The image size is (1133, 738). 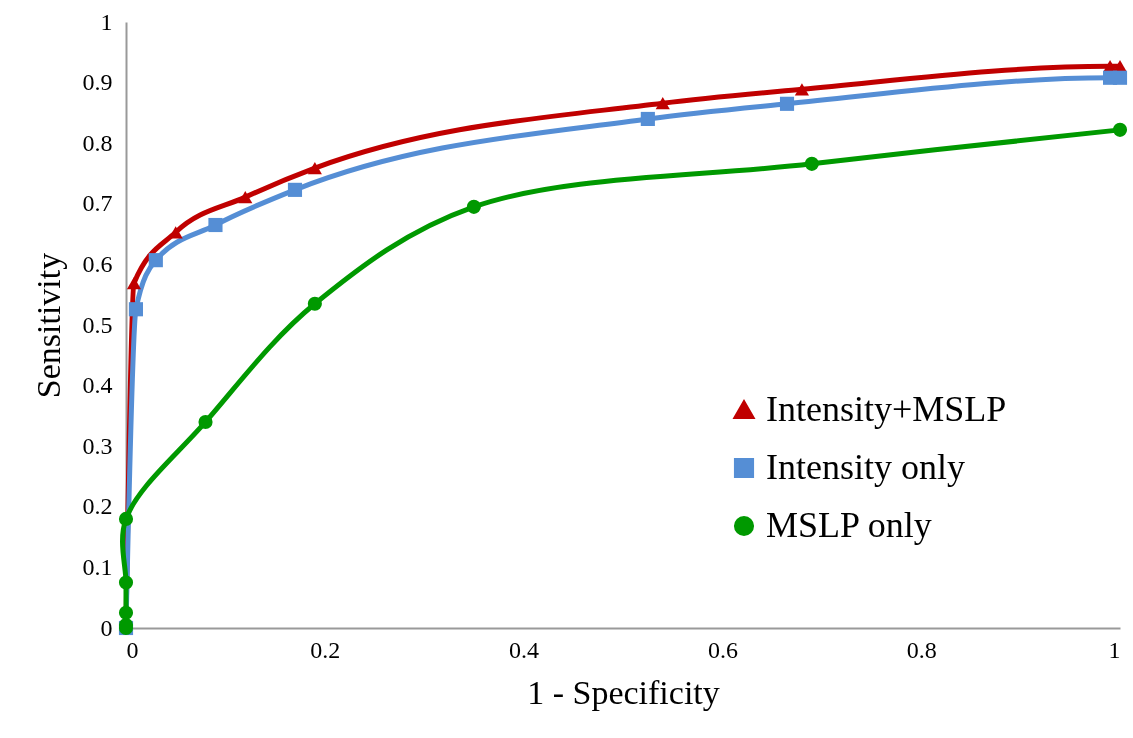 I want to click on x-axis-title: 1 - Specificity, so click(x=623, y=692).